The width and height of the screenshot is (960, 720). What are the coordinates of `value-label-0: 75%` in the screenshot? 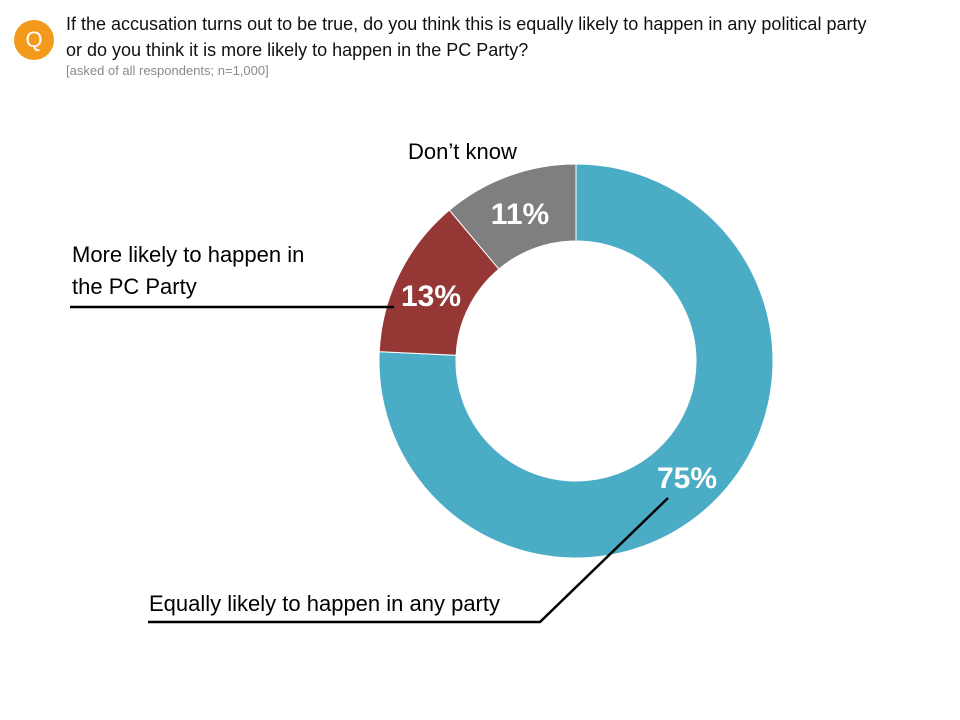 It's located at (687, 478).